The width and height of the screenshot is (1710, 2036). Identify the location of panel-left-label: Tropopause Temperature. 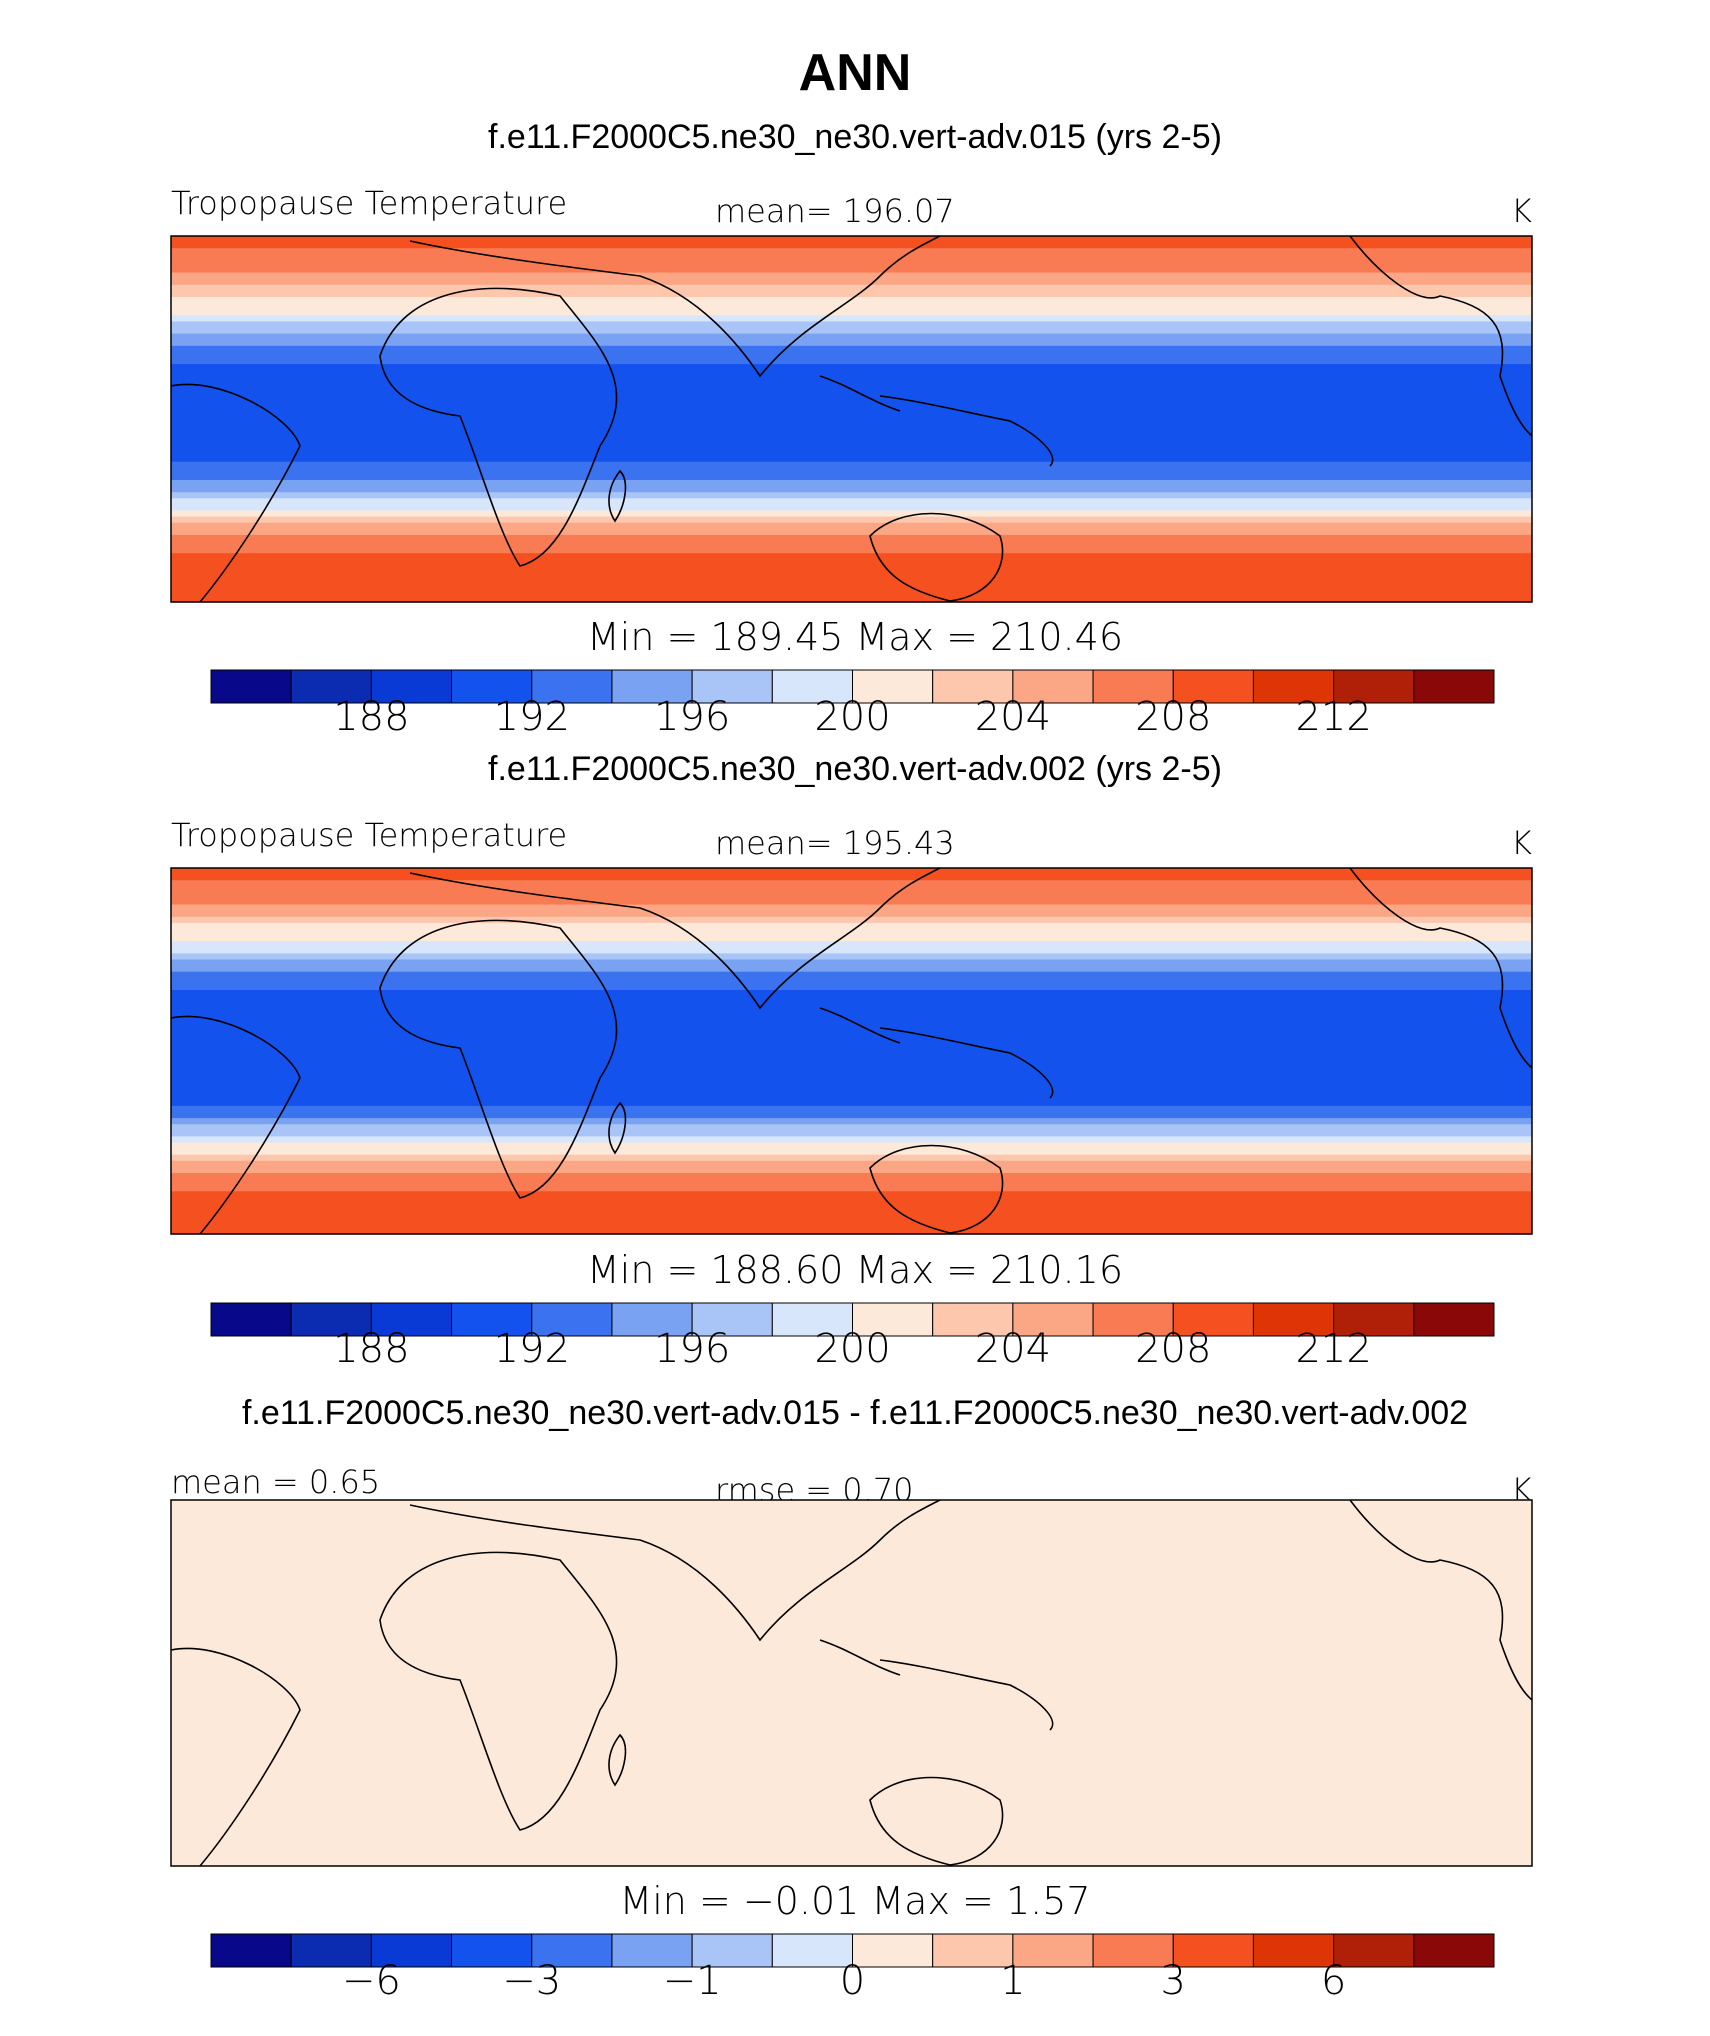
(369, 835).